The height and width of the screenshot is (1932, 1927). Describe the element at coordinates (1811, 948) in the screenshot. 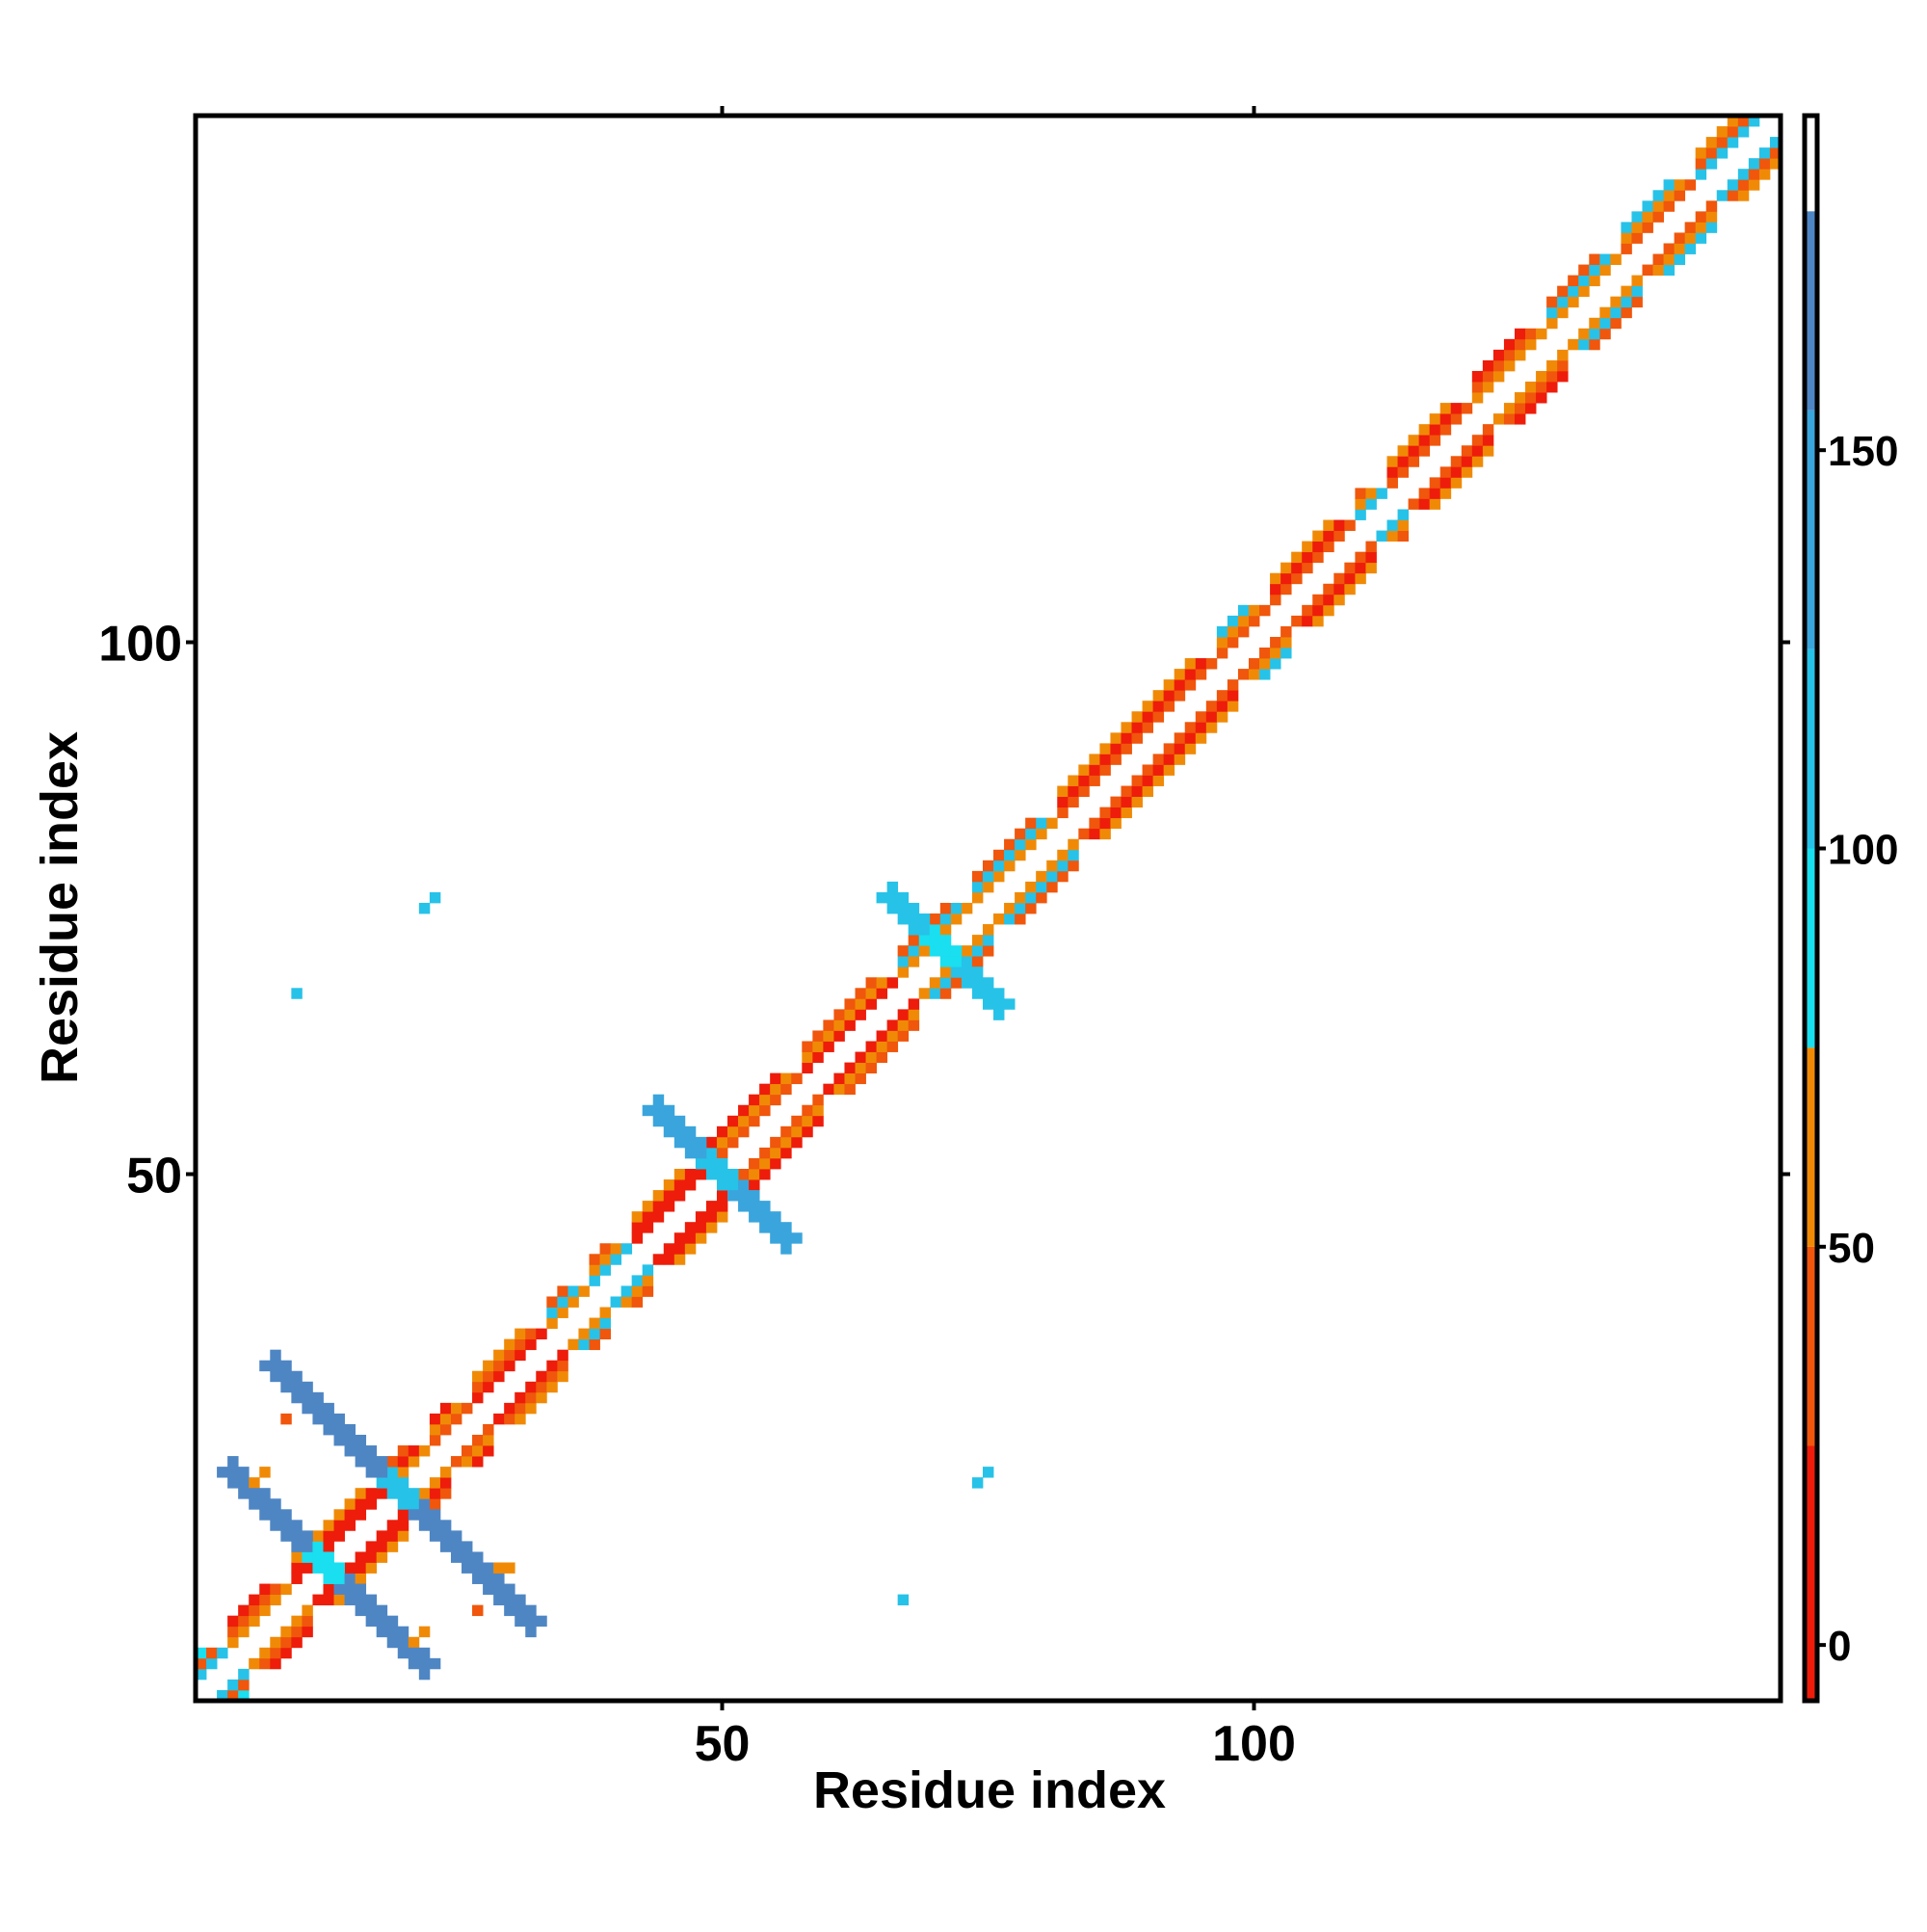

I see `colorbar-band` at that location.